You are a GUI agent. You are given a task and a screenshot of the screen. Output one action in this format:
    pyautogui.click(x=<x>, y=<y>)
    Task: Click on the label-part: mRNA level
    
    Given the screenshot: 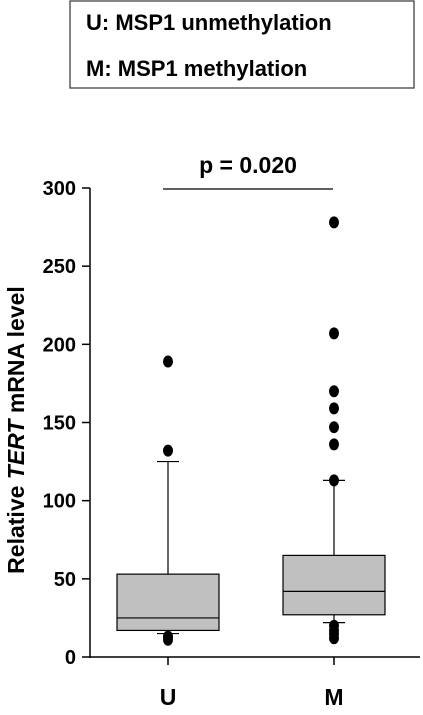 What is the action you would take?
    pyautogui.click(x=16, y=352)
    